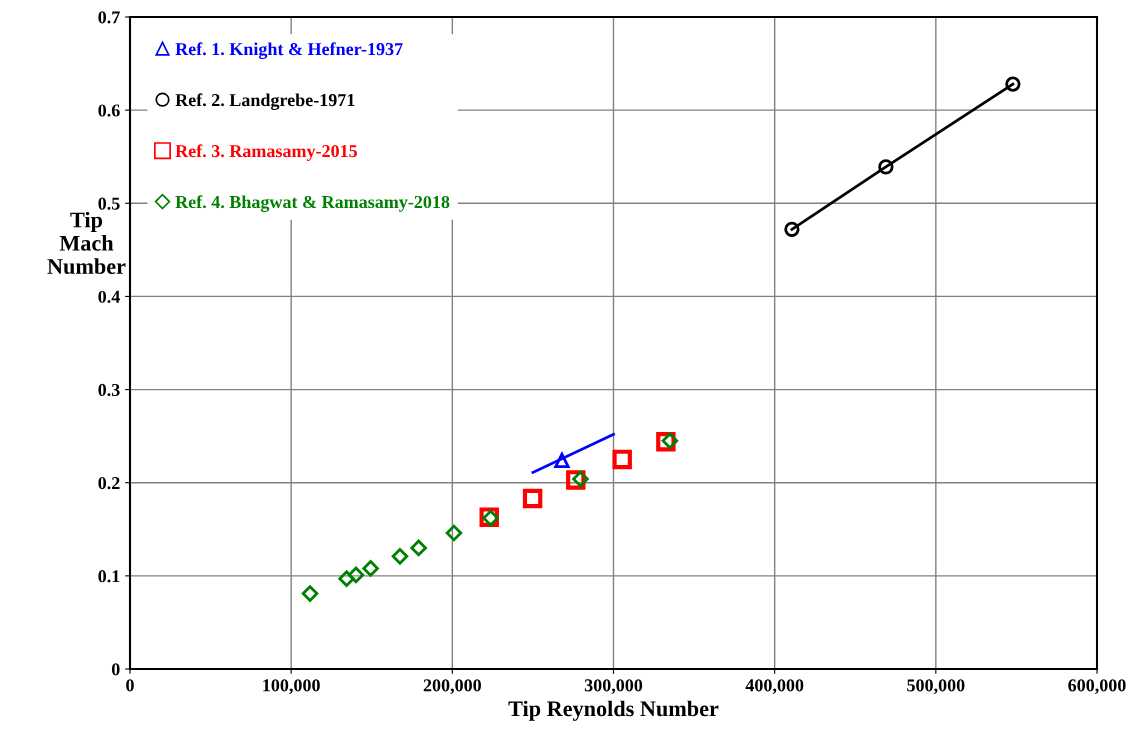 Image resolution: width=1135 pixels, height=749 pixels. Describe the element at coordinates (613, 687) in the screenshot. I see `x-tick-label: 300,000` at that location.